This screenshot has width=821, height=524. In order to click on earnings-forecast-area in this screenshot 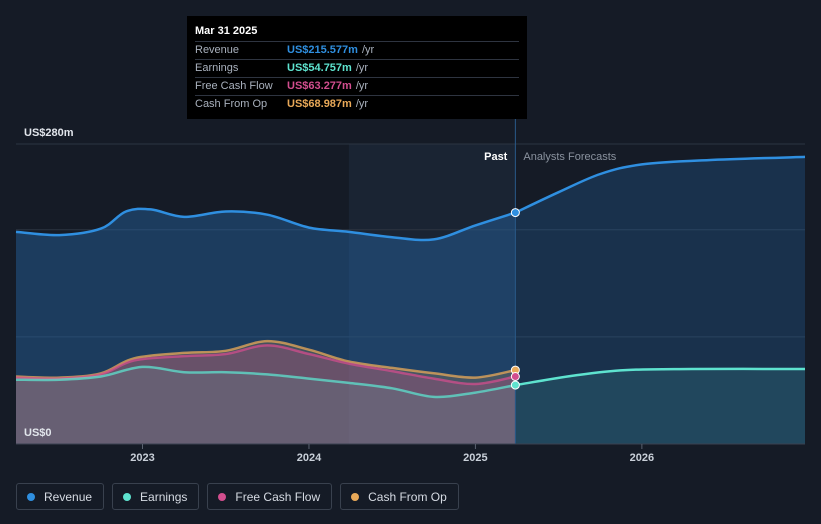, I will do `click(660, 406)`.